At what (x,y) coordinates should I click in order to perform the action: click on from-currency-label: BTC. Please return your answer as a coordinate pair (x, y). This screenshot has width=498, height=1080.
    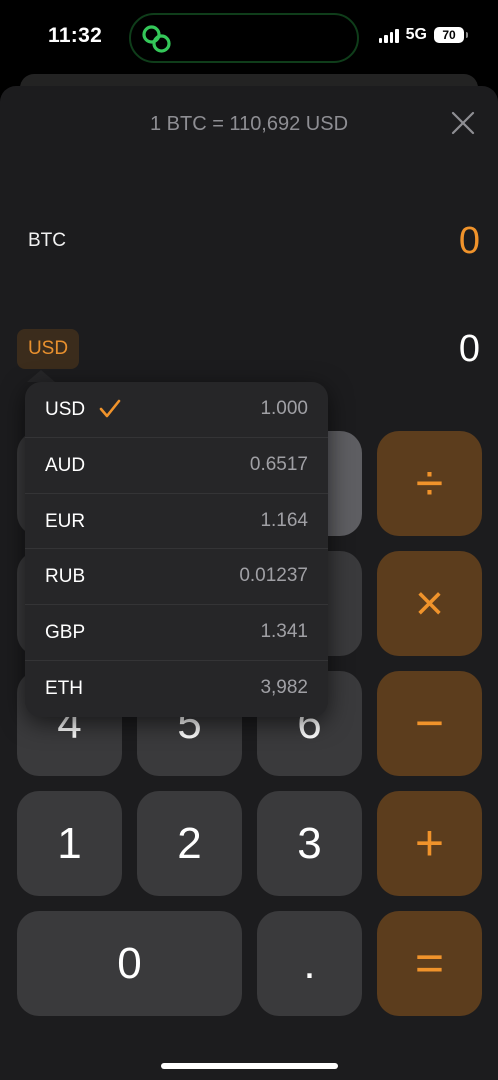
    Looking at the image, I should click on (47, 240).